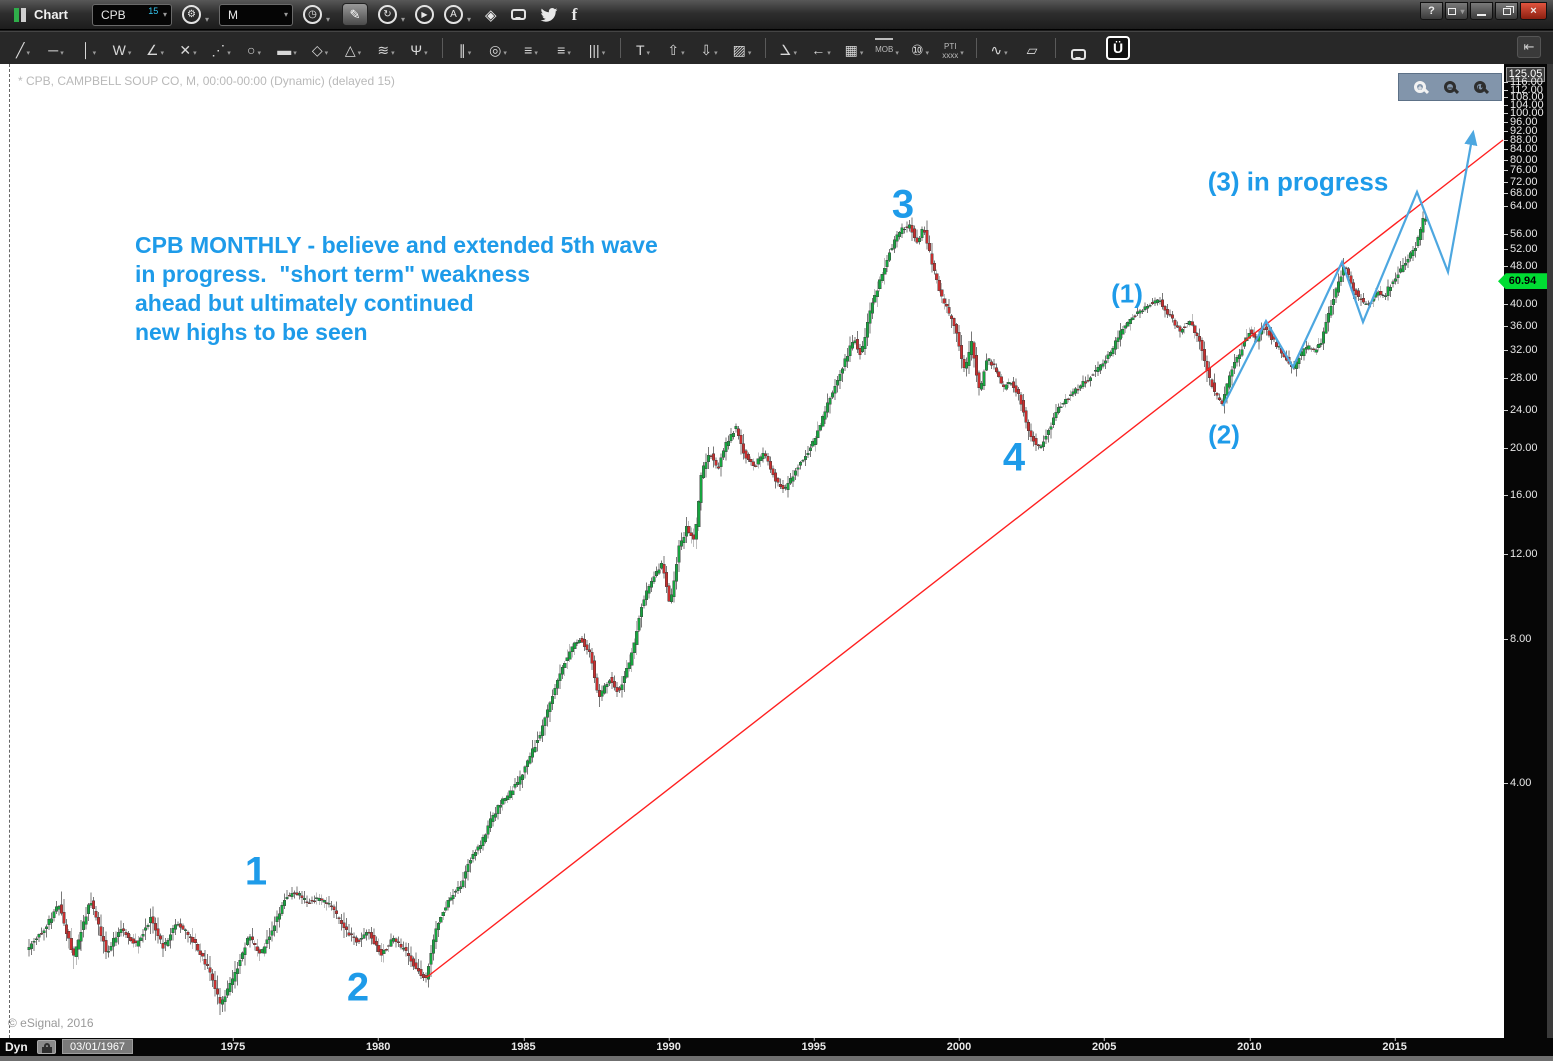 This screenshot has height=1061, width=1553. I want to click on symbol-input: CPB 15 ▾, so click(131, 14).